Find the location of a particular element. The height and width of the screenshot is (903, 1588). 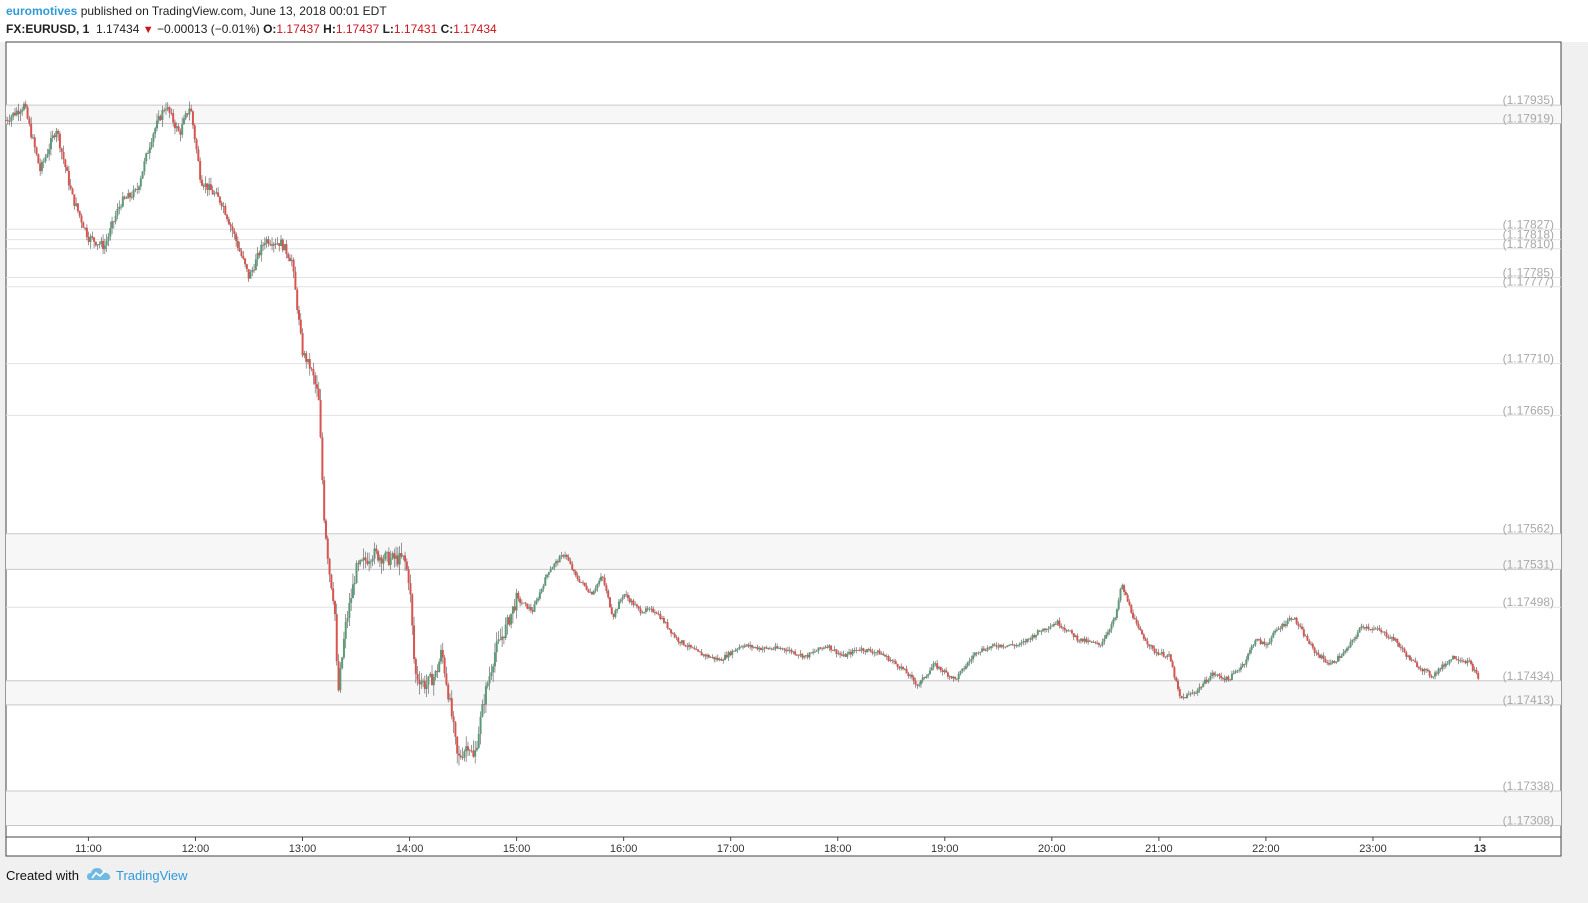

price-change: −0.00013 (−0.01%) is located at coordinates (208, 29).